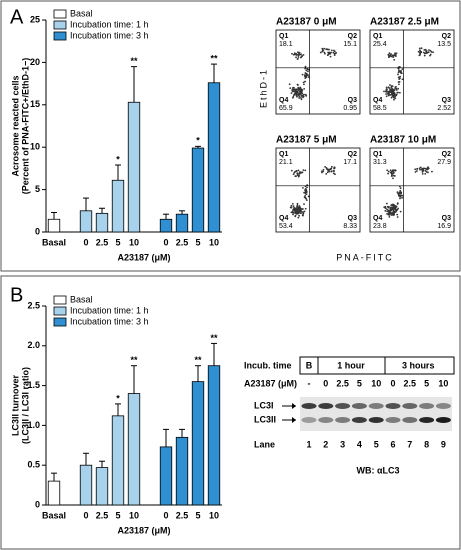 This screenshot has width=461, height=550. What do you see at coordinates (359, 383) in the screenshot?
I see `blot-conc: 5` at bounding box center [359, 383].